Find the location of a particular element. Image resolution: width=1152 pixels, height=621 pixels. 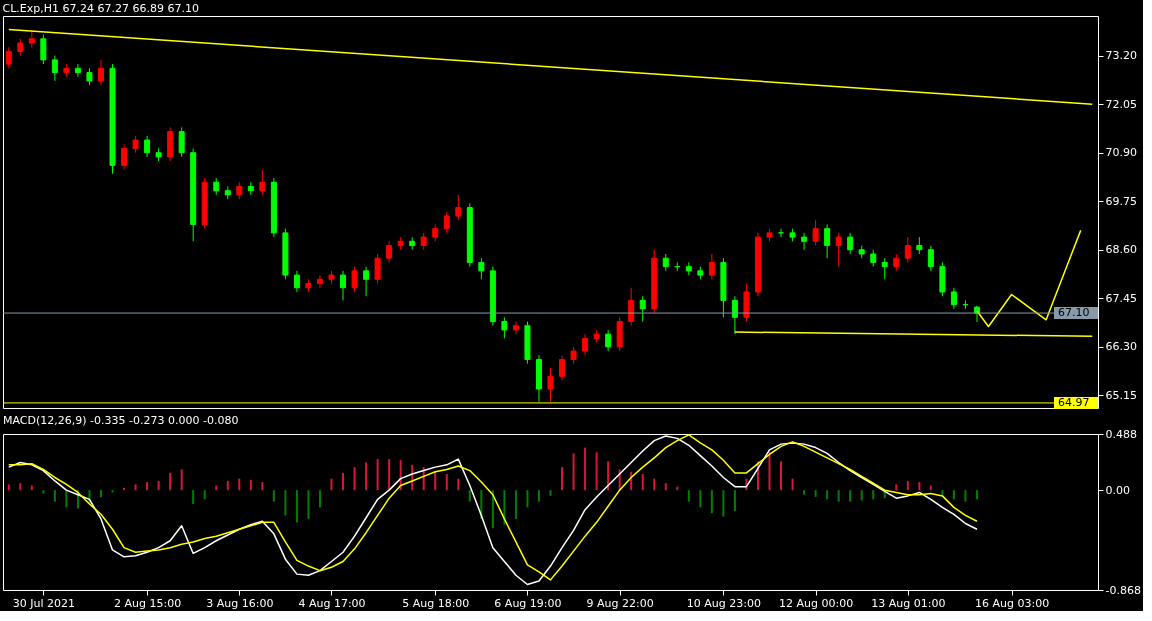

x-tick-label: 6 Aug 19:00 is located at coordinates (528, 603).